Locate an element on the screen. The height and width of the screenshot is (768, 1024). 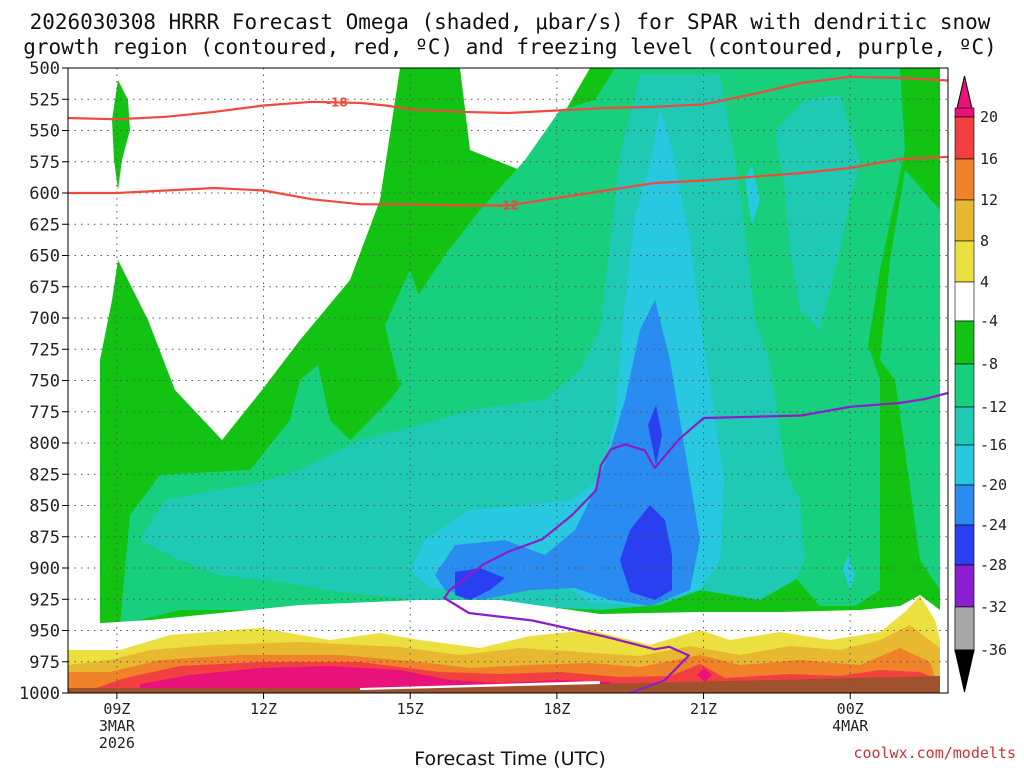
y-tick-label: 800 is located at coordinates (44, 444).